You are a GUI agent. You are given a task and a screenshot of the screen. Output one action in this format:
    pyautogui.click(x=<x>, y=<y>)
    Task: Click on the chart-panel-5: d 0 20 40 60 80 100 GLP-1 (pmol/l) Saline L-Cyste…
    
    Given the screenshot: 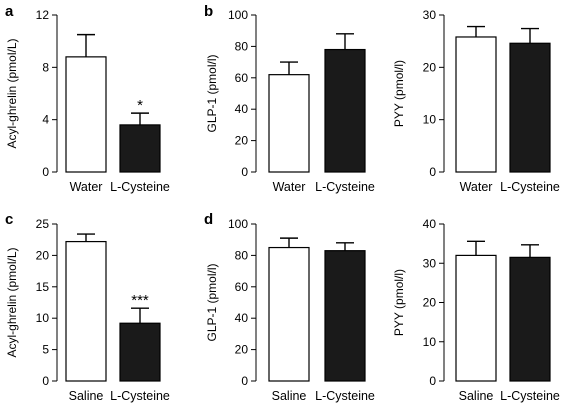 What is the action you would take?
    pyautogui.click(x=289, y=307)
    